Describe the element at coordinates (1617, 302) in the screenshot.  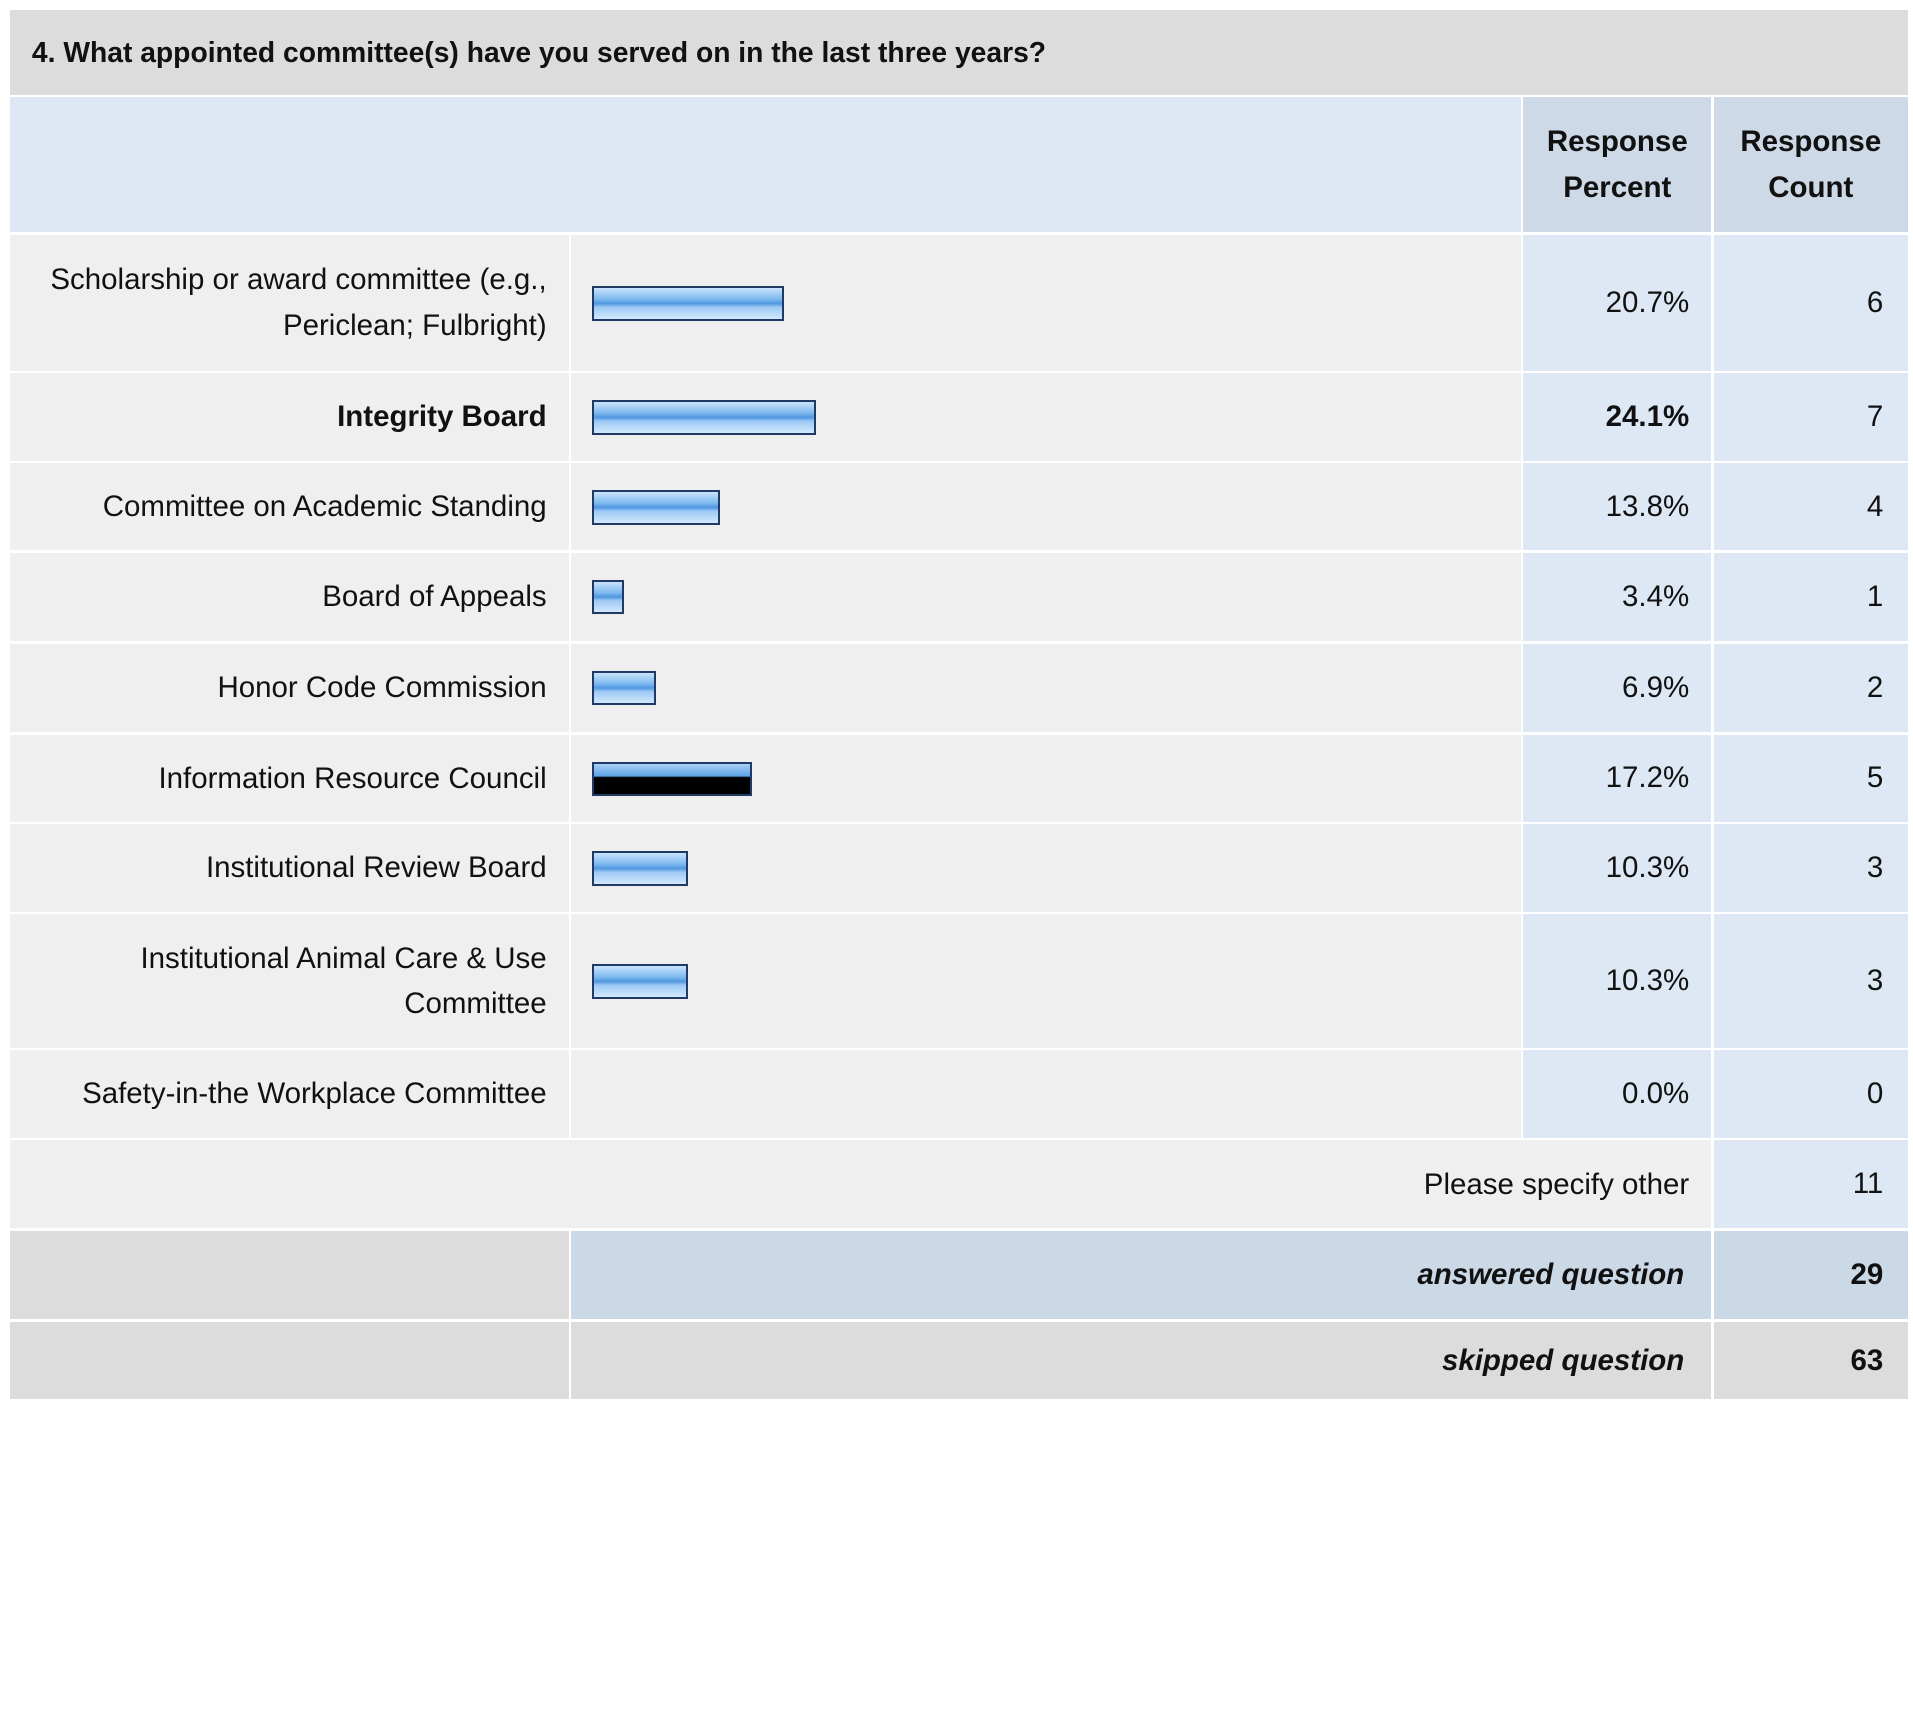
I see `percent-label: 20.7%` at that location.